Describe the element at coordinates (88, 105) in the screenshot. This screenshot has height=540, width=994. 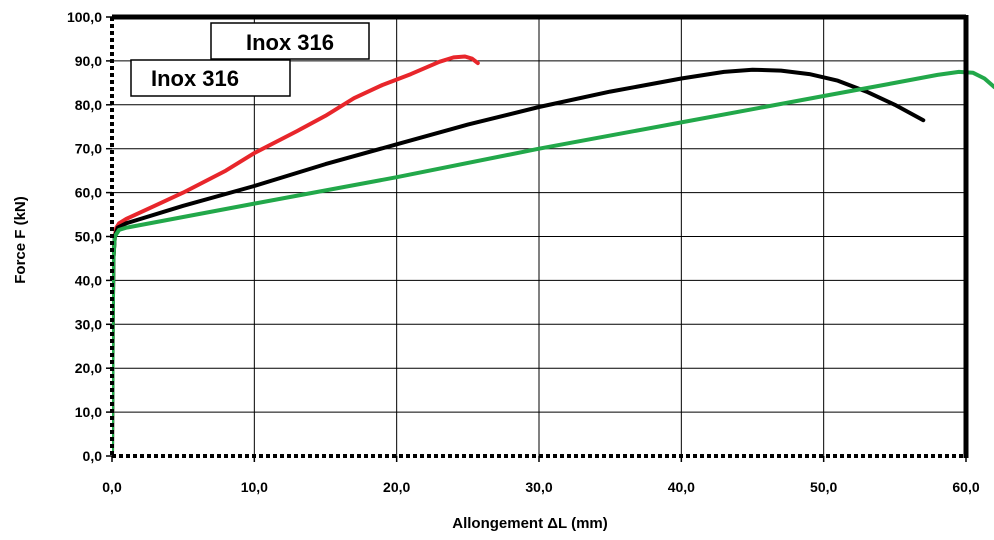
I see `y-tick-label: 80,0` at that location.